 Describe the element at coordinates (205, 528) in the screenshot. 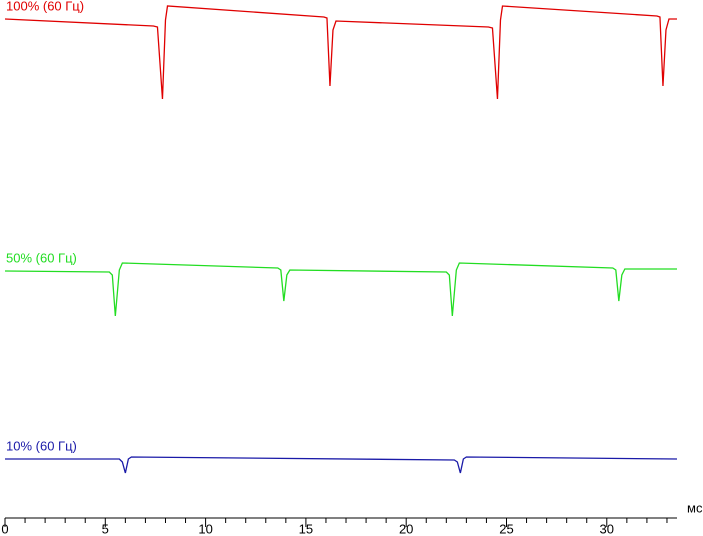

I see `x-tick-label: 10` at that location.